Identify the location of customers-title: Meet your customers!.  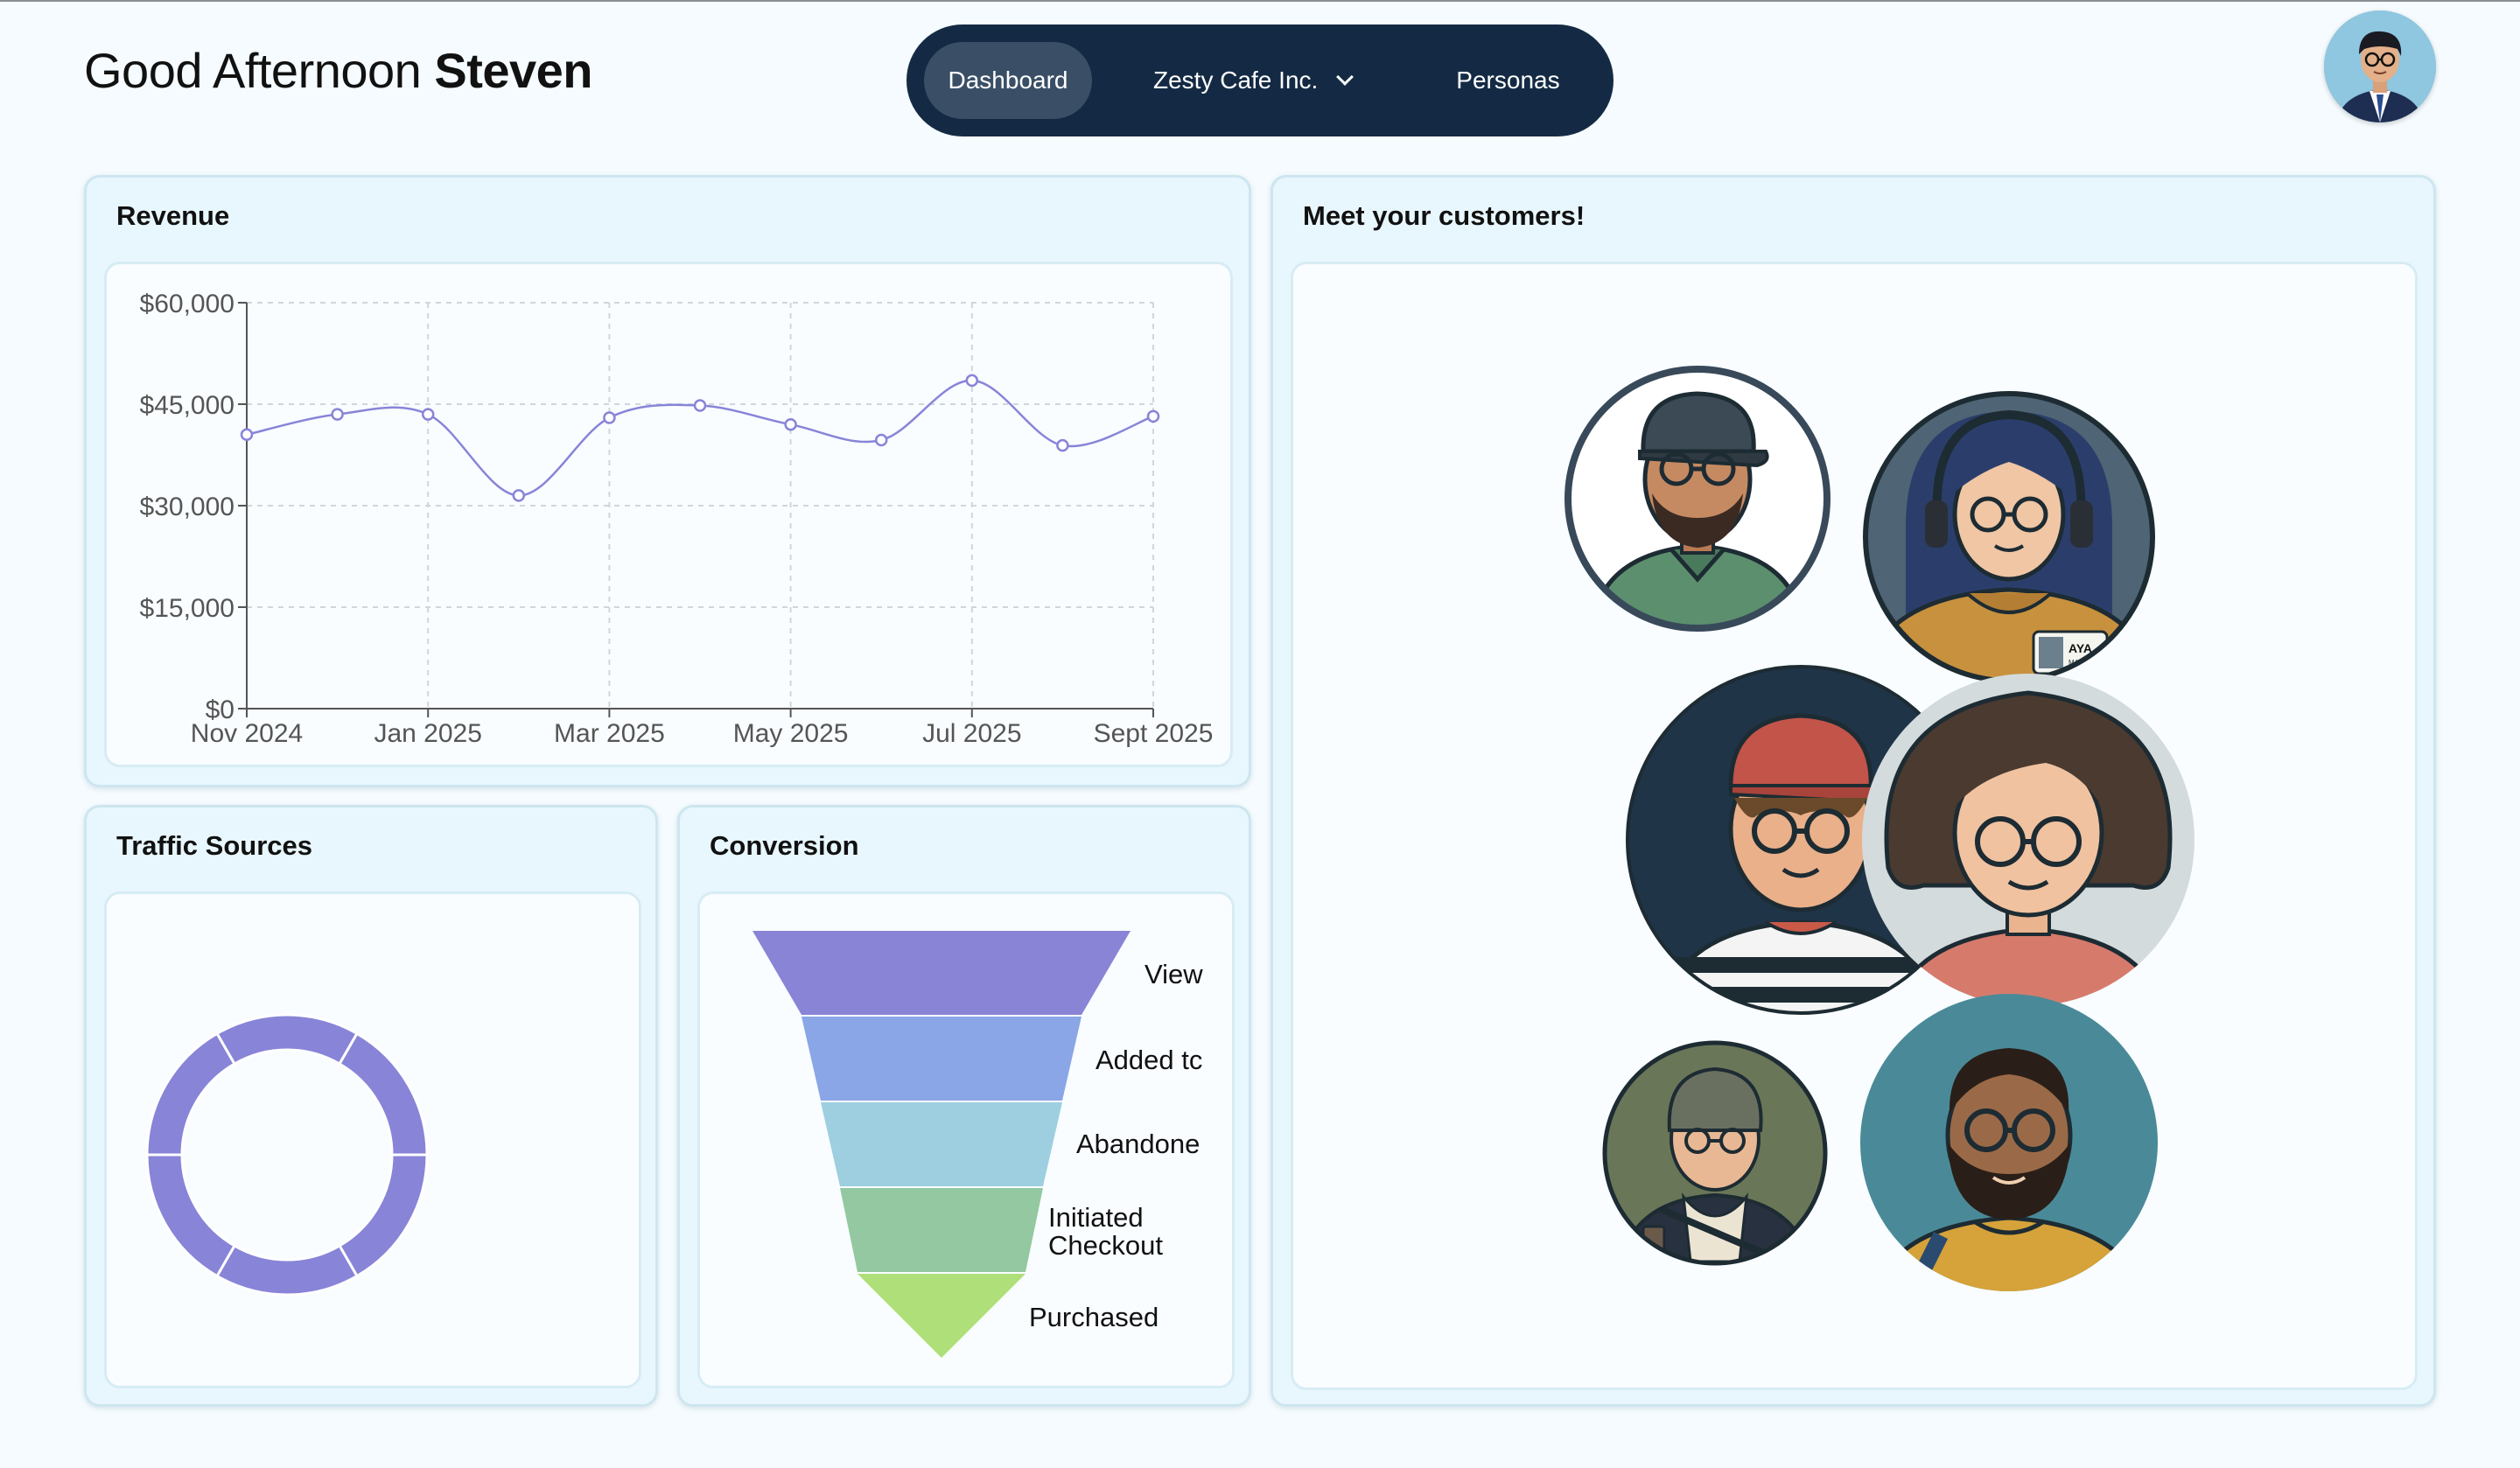
(1444, 215).